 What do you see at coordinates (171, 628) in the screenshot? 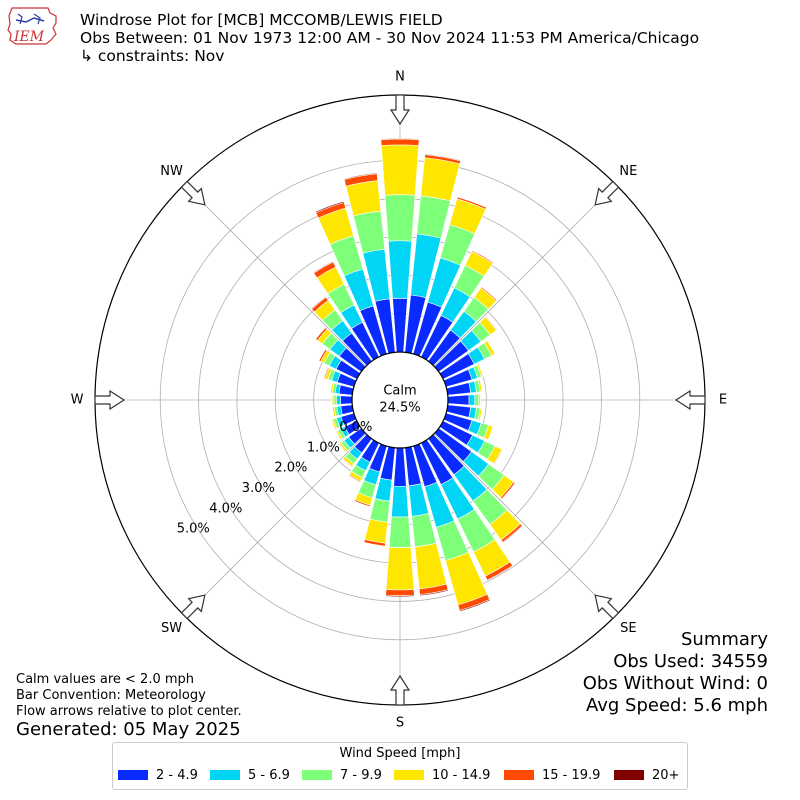
I see `compass-label: SW` at bounding box center [171, 628].